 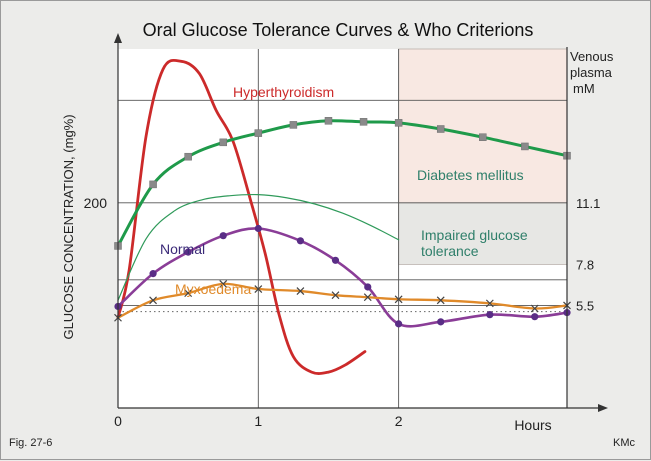 I want to click on series-label-normal: Normal, so click(x=182, y=249).